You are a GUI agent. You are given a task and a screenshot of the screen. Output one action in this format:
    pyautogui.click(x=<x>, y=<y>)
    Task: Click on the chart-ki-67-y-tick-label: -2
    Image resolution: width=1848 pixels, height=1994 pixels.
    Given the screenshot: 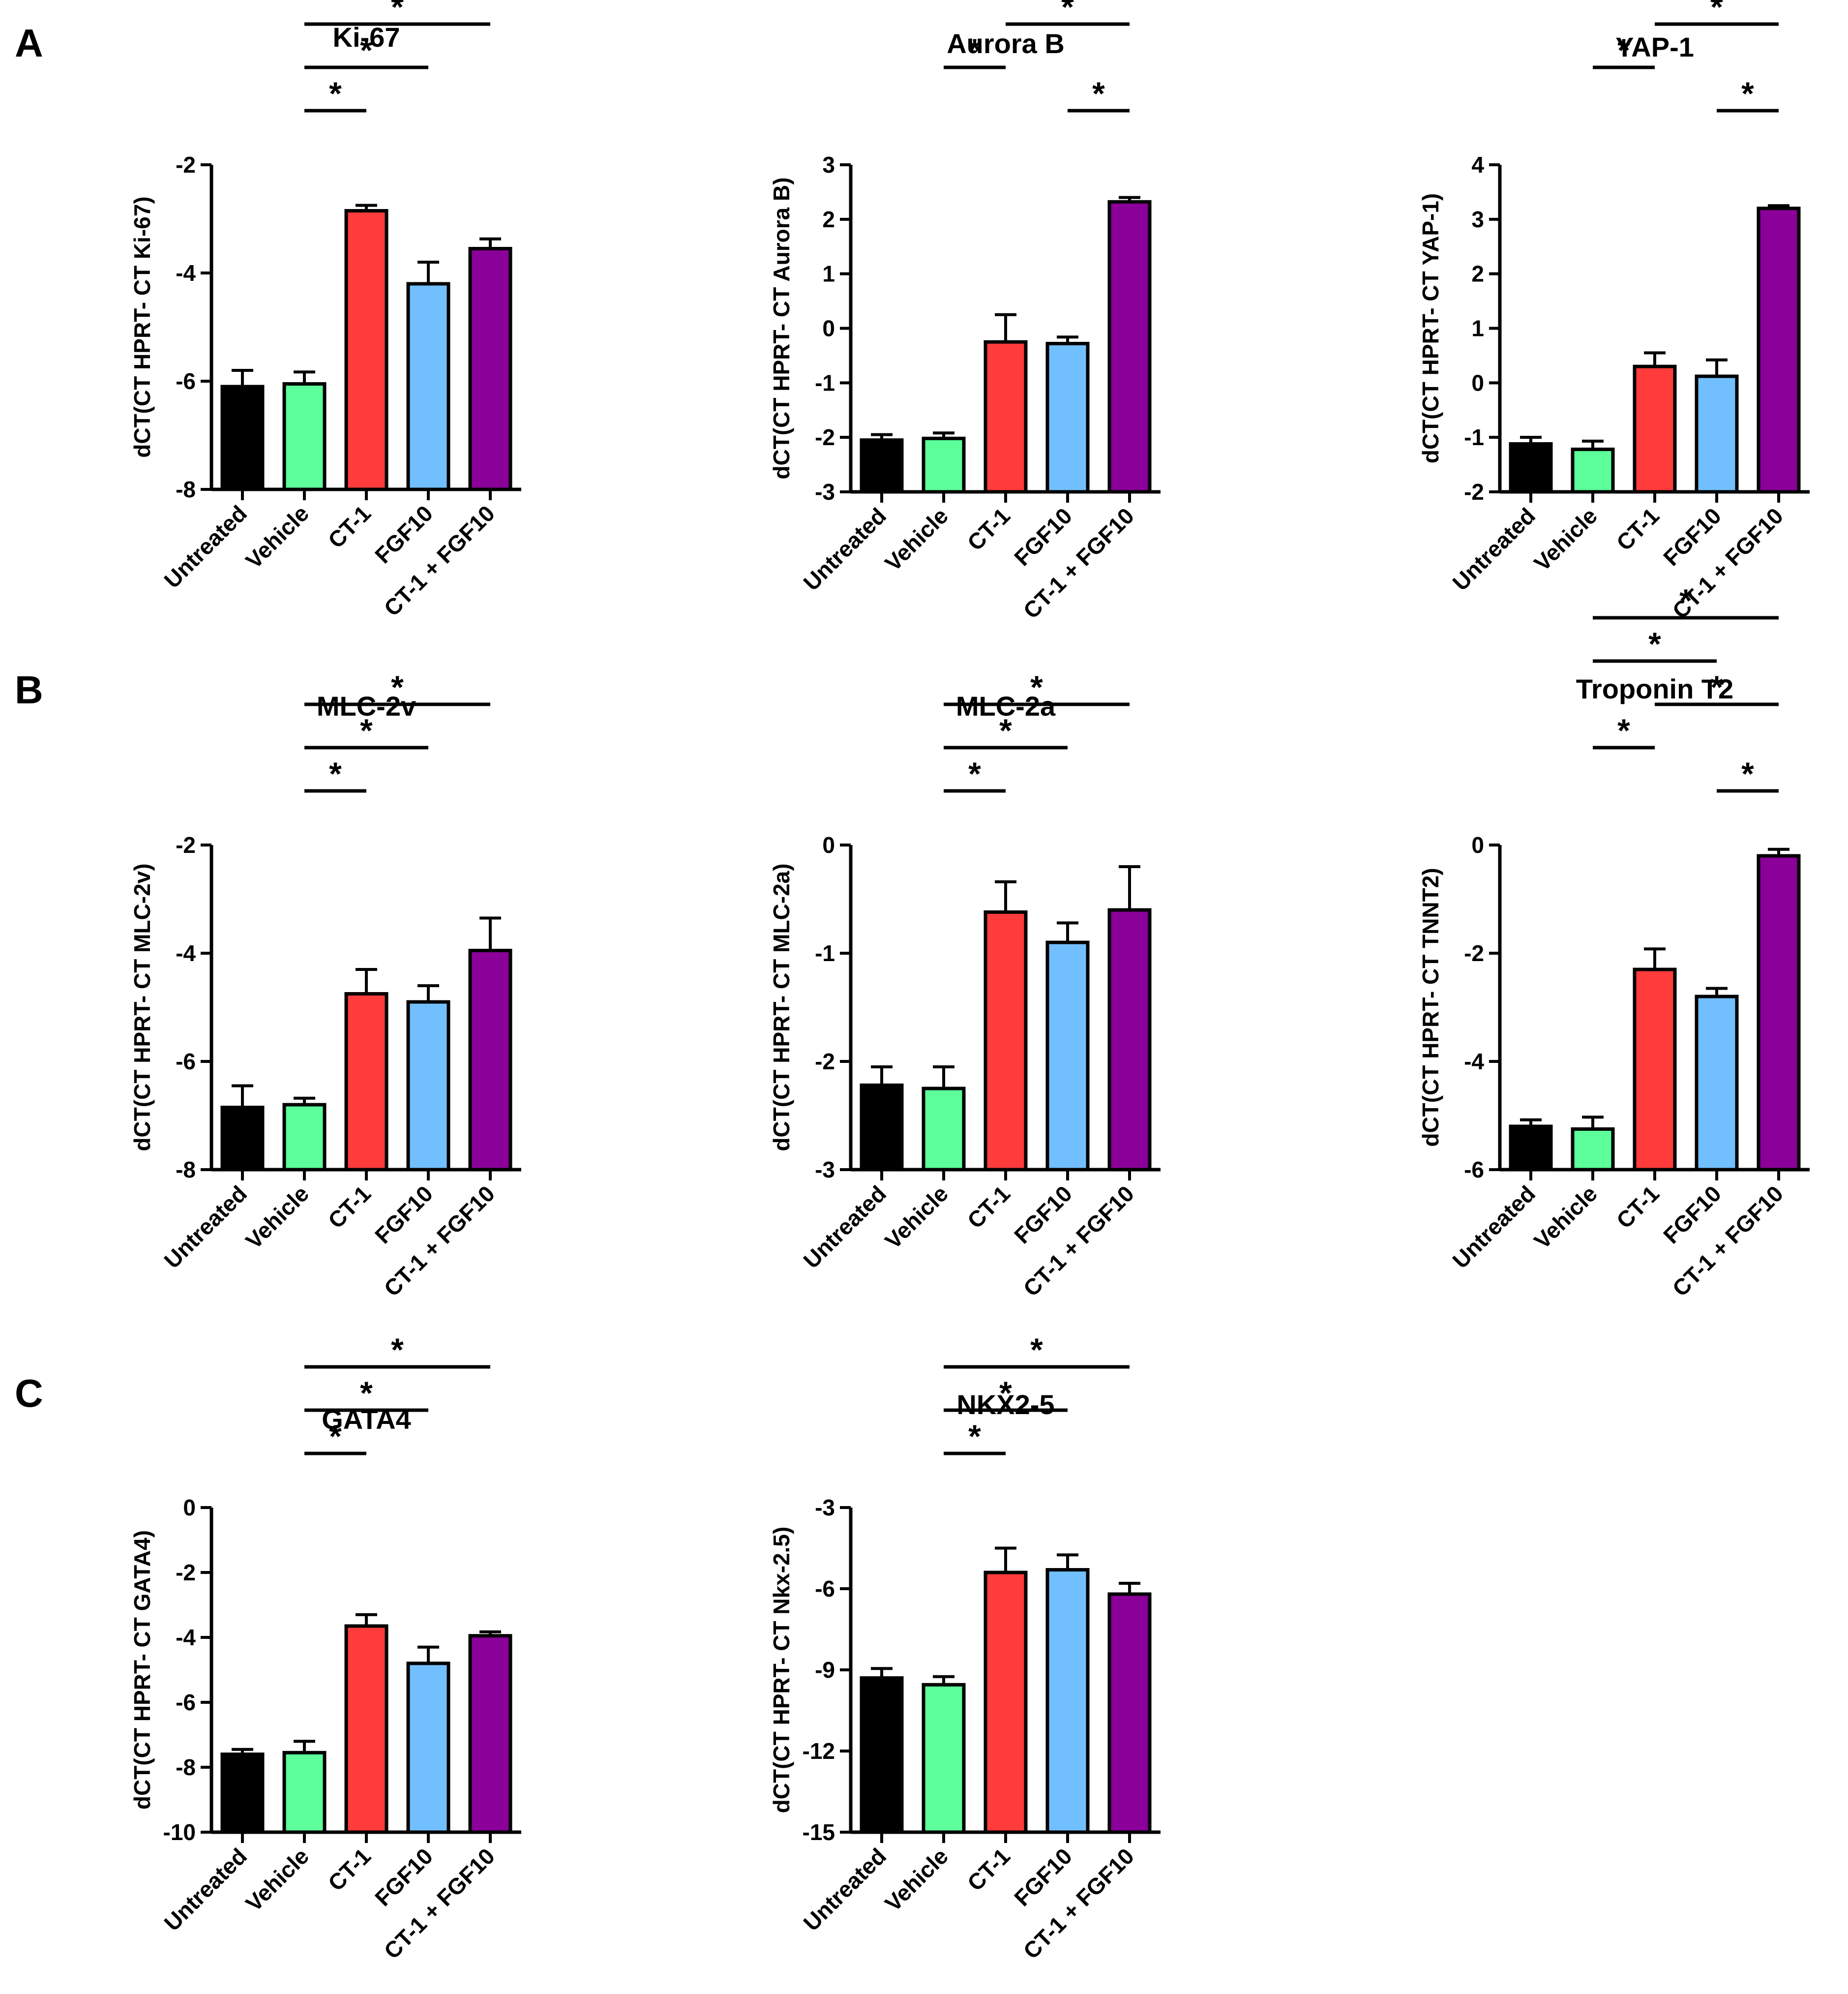 What is the action you would take?
    pyautogui.click(x=186, y=165)
    